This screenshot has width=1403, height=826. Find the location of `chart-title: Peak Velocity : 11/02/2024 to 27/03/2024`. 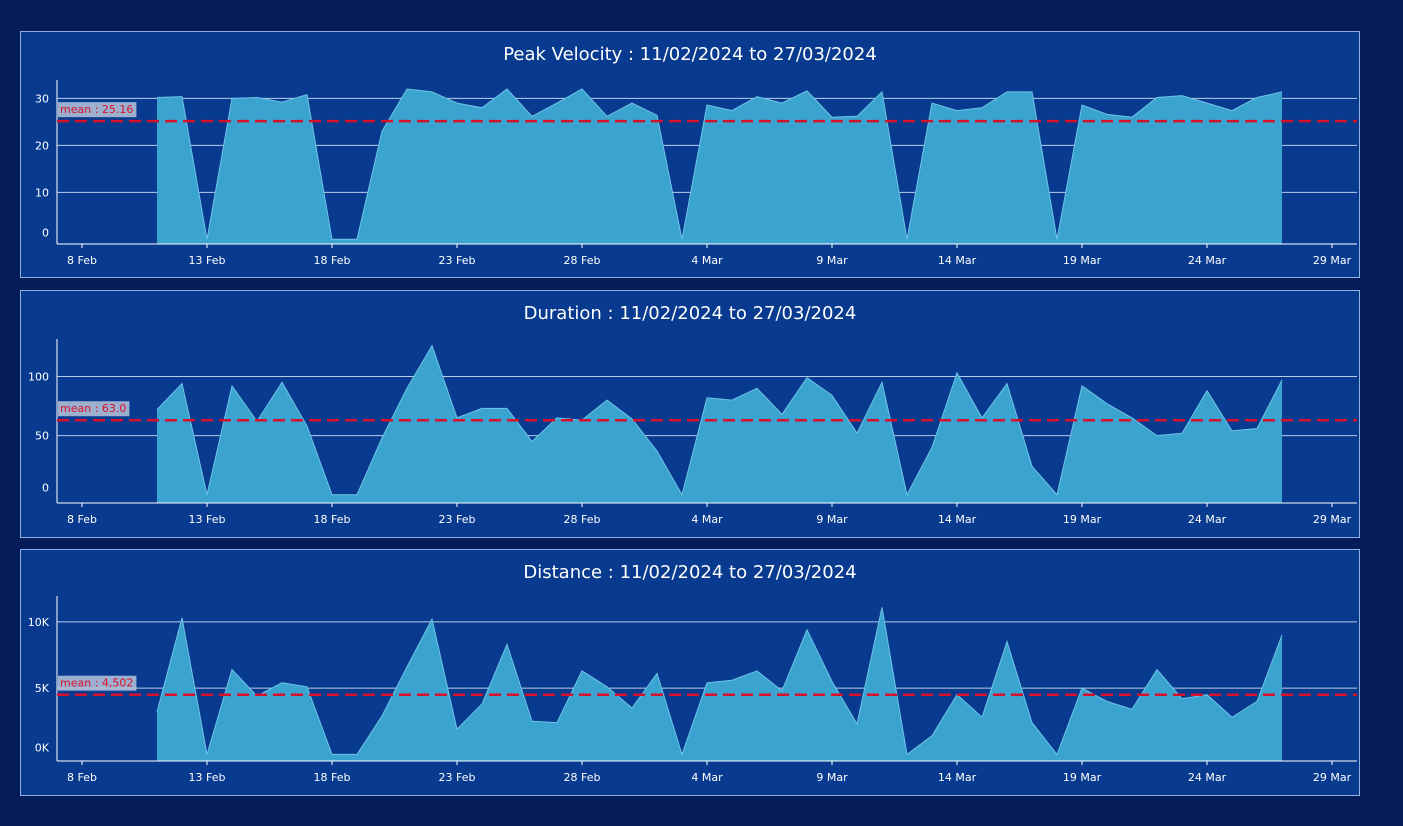

chart-title: Peak Velocity : 11/02/2024 to 27/03/2024 is located at coordinates (690, 54).